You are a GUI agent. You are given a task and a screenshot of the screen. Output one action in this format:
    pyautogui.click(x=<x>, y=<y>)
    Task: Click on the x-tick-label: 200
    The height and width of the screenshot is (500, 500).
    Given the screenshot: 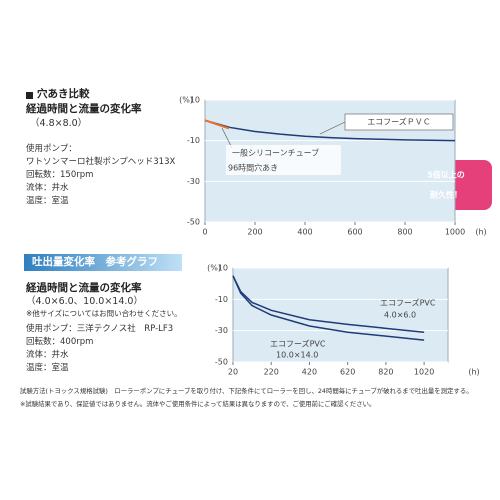 What is the action you would take?
    pyautogui.click(x=254, y=232)
    